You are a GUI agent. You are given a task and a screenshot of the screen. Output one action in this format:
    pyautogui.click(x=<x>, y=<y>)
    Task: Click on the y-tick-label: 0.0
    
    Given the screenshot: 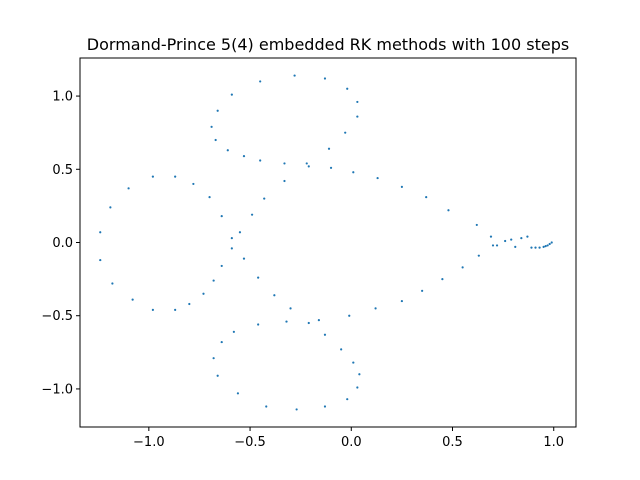 What is the action you would take?
    pyautogui.click(x=62, y=243)
    